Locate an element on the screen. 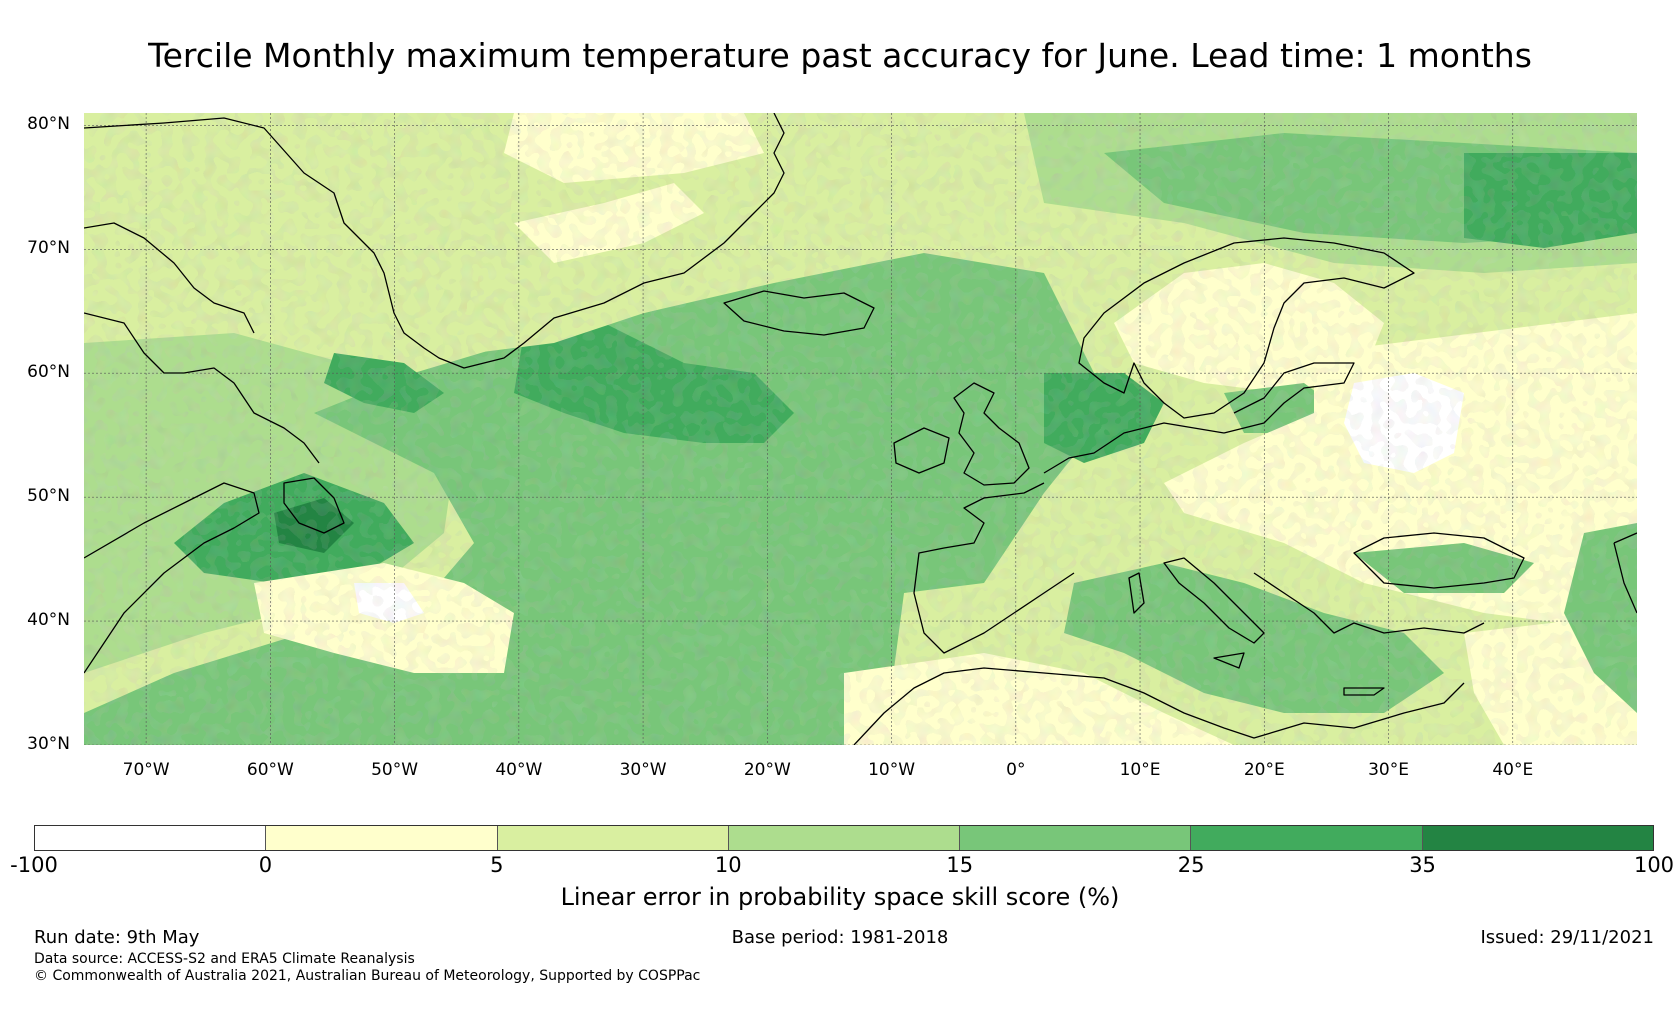 The image size is (1680, 1020). colorbar-tick-label: 5 is located at coordinates (497, 865).